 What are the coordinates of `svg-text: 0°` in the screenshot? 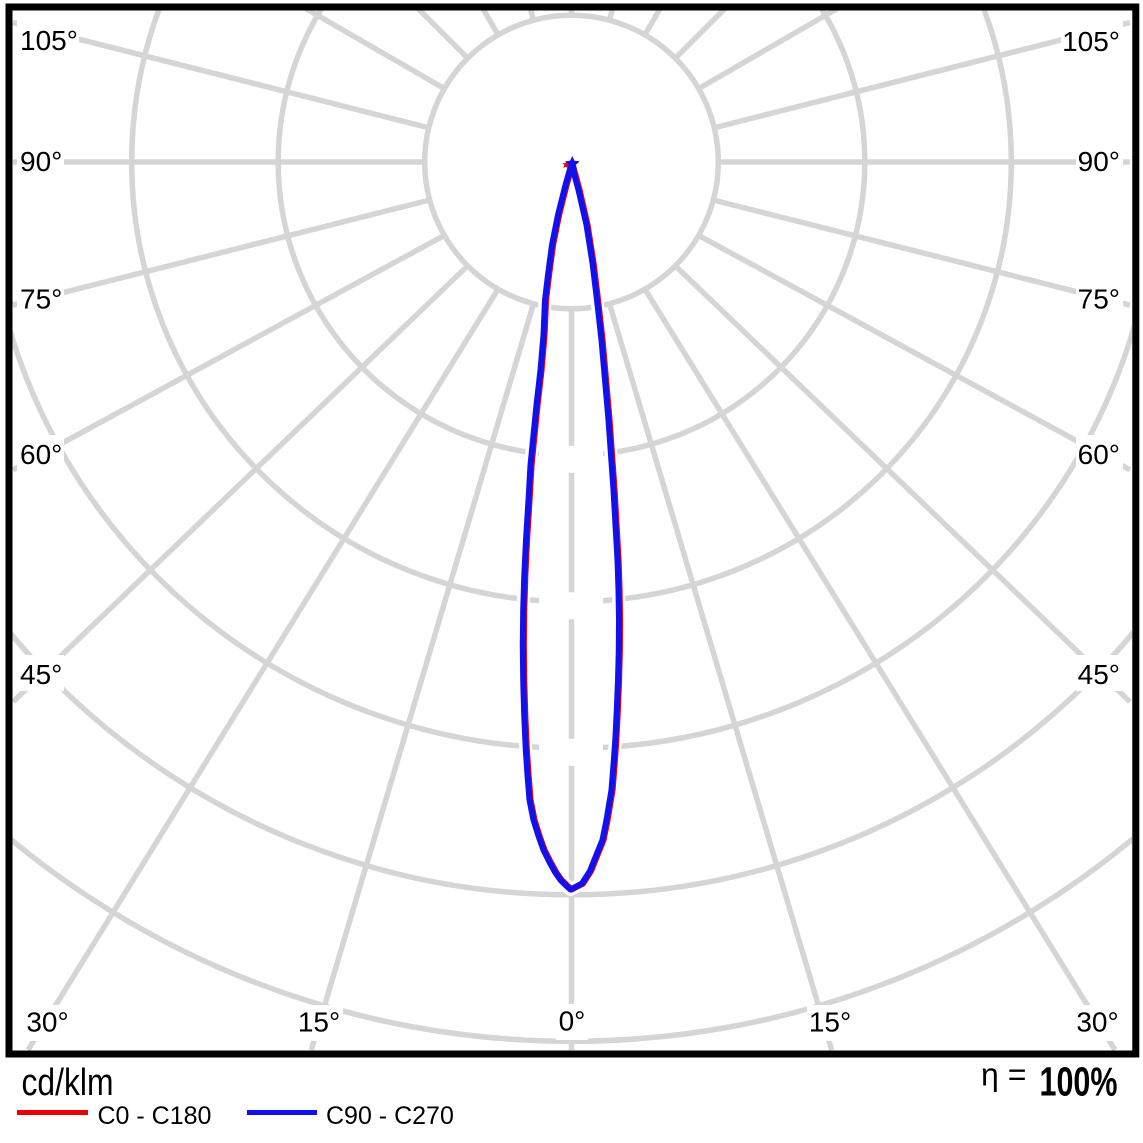 It's located at (572, 1021).